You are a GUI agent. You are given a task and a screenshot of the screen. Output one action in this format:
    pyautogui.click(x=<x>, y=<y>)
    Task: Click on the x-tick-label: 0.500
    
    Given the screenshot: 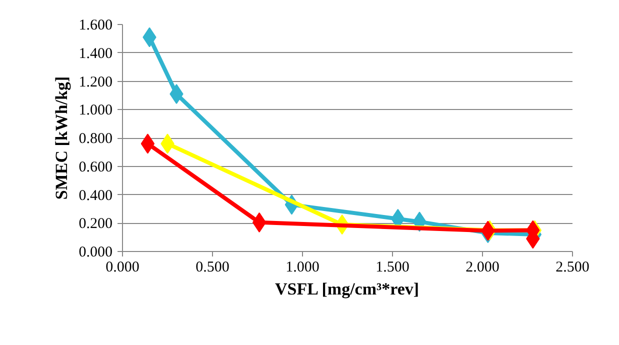 What is the action you would take?
    pyautogui.click(x=213, y=268)
    